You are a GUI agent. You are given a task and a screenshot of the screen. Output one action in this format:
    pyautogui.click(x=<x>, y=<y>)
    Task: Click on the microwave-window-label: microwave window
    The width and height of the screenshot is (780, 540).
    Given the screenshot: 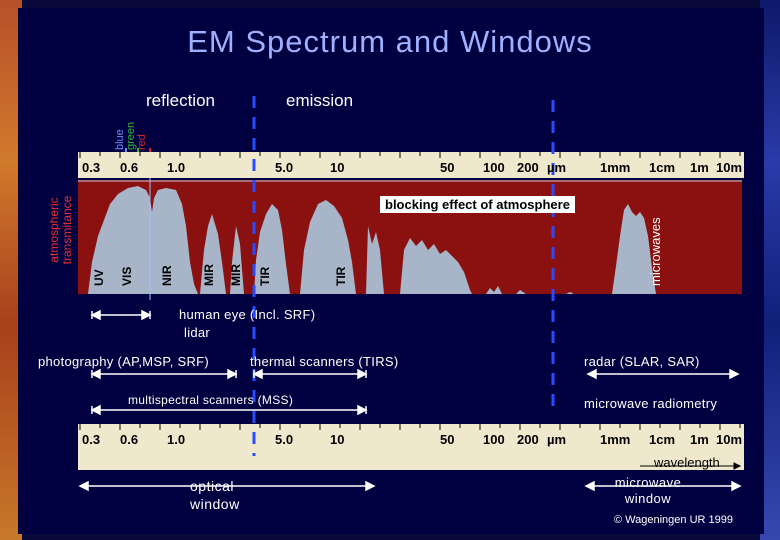 What is the action you would take?
    pyautogui.click(x=648, y=490)
    